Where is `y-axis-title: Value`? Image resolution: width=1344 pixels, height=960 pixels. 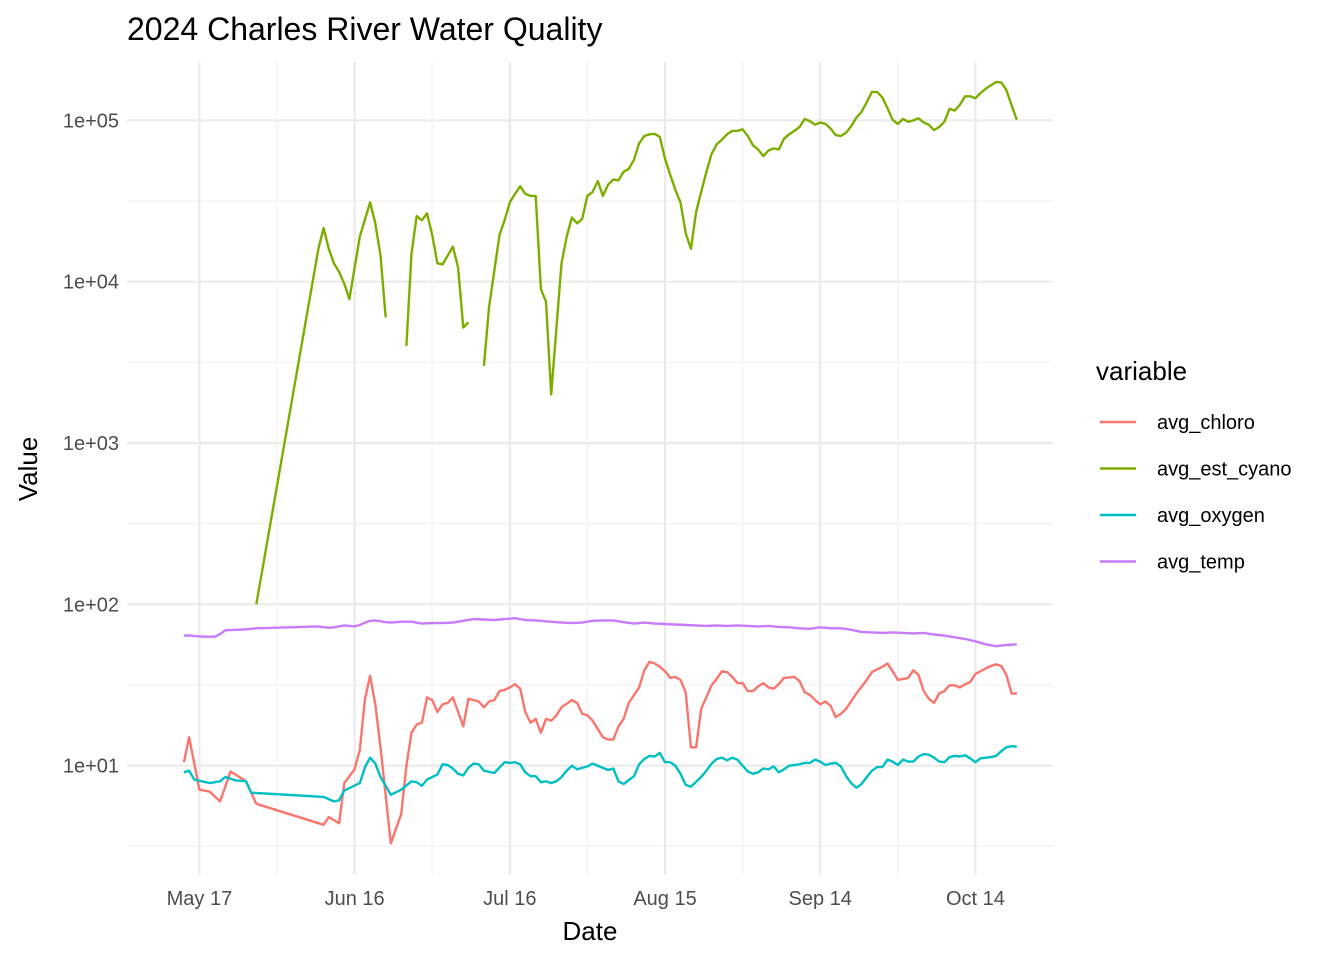 y-axis-title: Value is located at coordinates (28, 469).